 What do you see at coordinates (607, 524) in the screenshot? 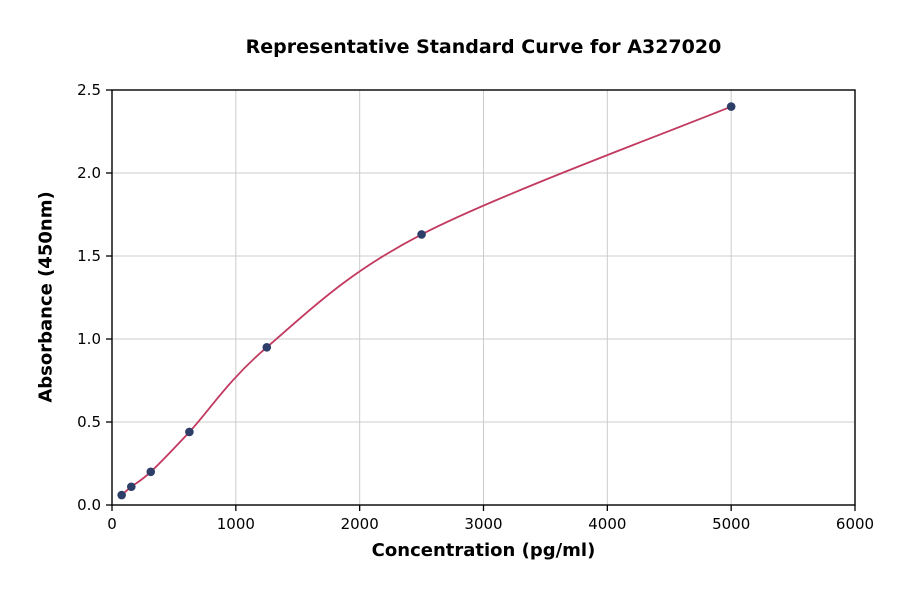
I see `x-tick-label: 4000` at bounding box center [607, 524].